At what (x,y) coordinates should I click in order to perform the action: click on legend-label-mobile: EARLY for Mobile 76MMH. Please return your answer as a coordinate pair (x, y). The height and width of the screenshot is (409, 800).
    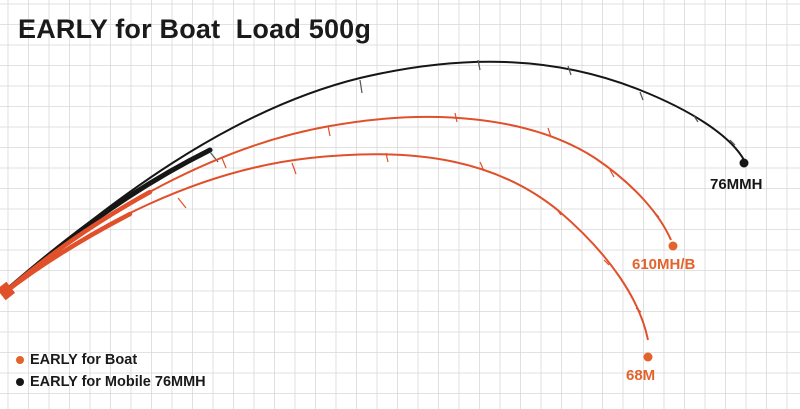
    Looking at the image, I should click on (118, 382).